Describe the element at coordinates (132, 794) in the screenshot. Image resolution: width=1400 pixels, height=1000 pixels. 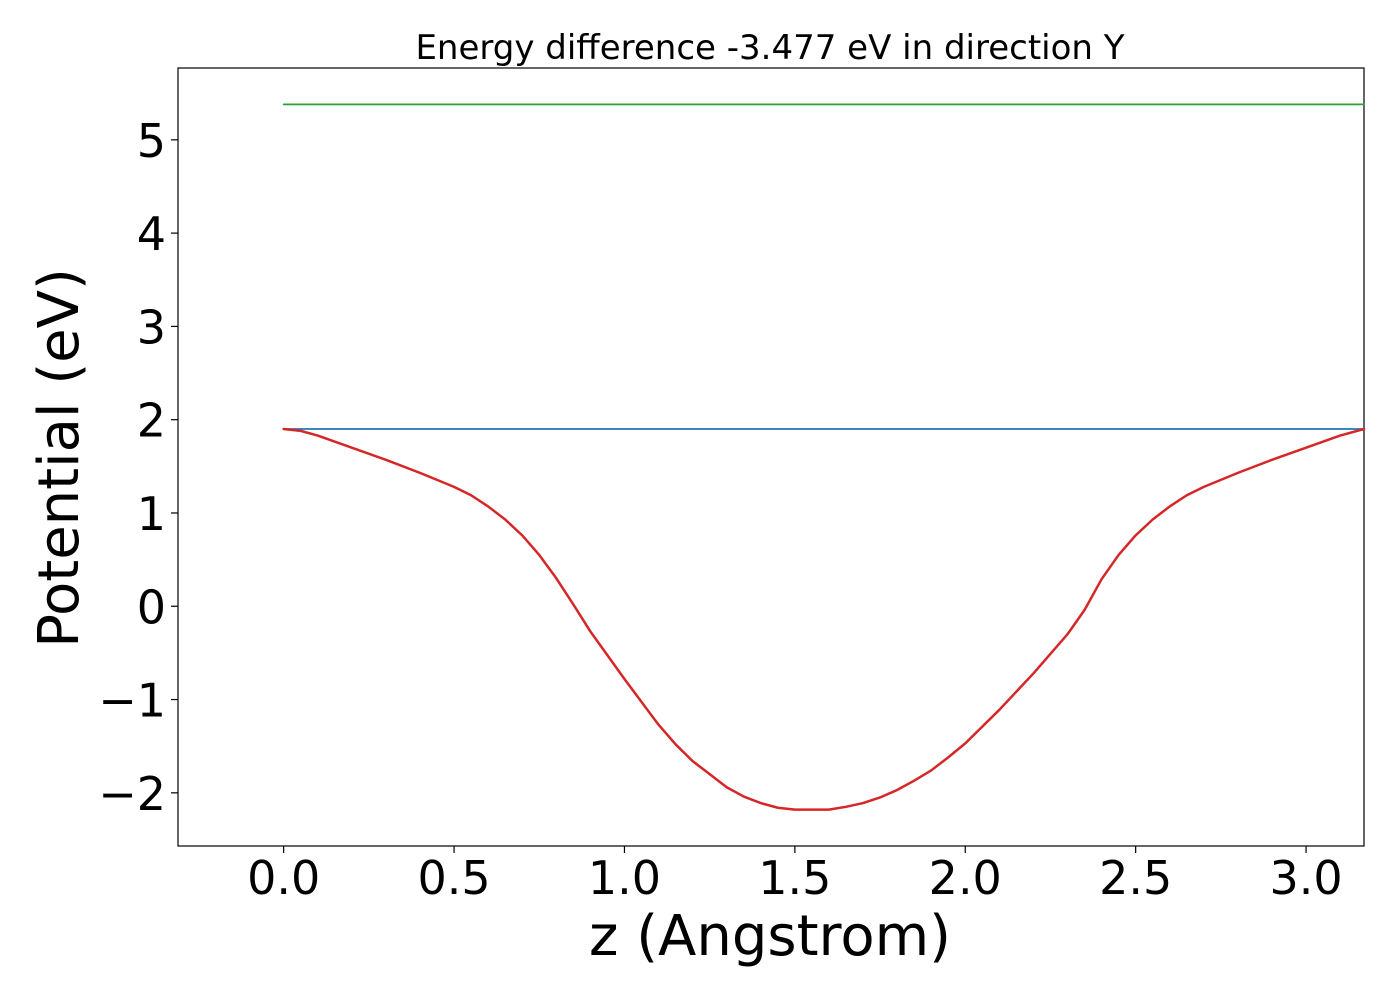
I see `y-tick-label: −2` at that location.